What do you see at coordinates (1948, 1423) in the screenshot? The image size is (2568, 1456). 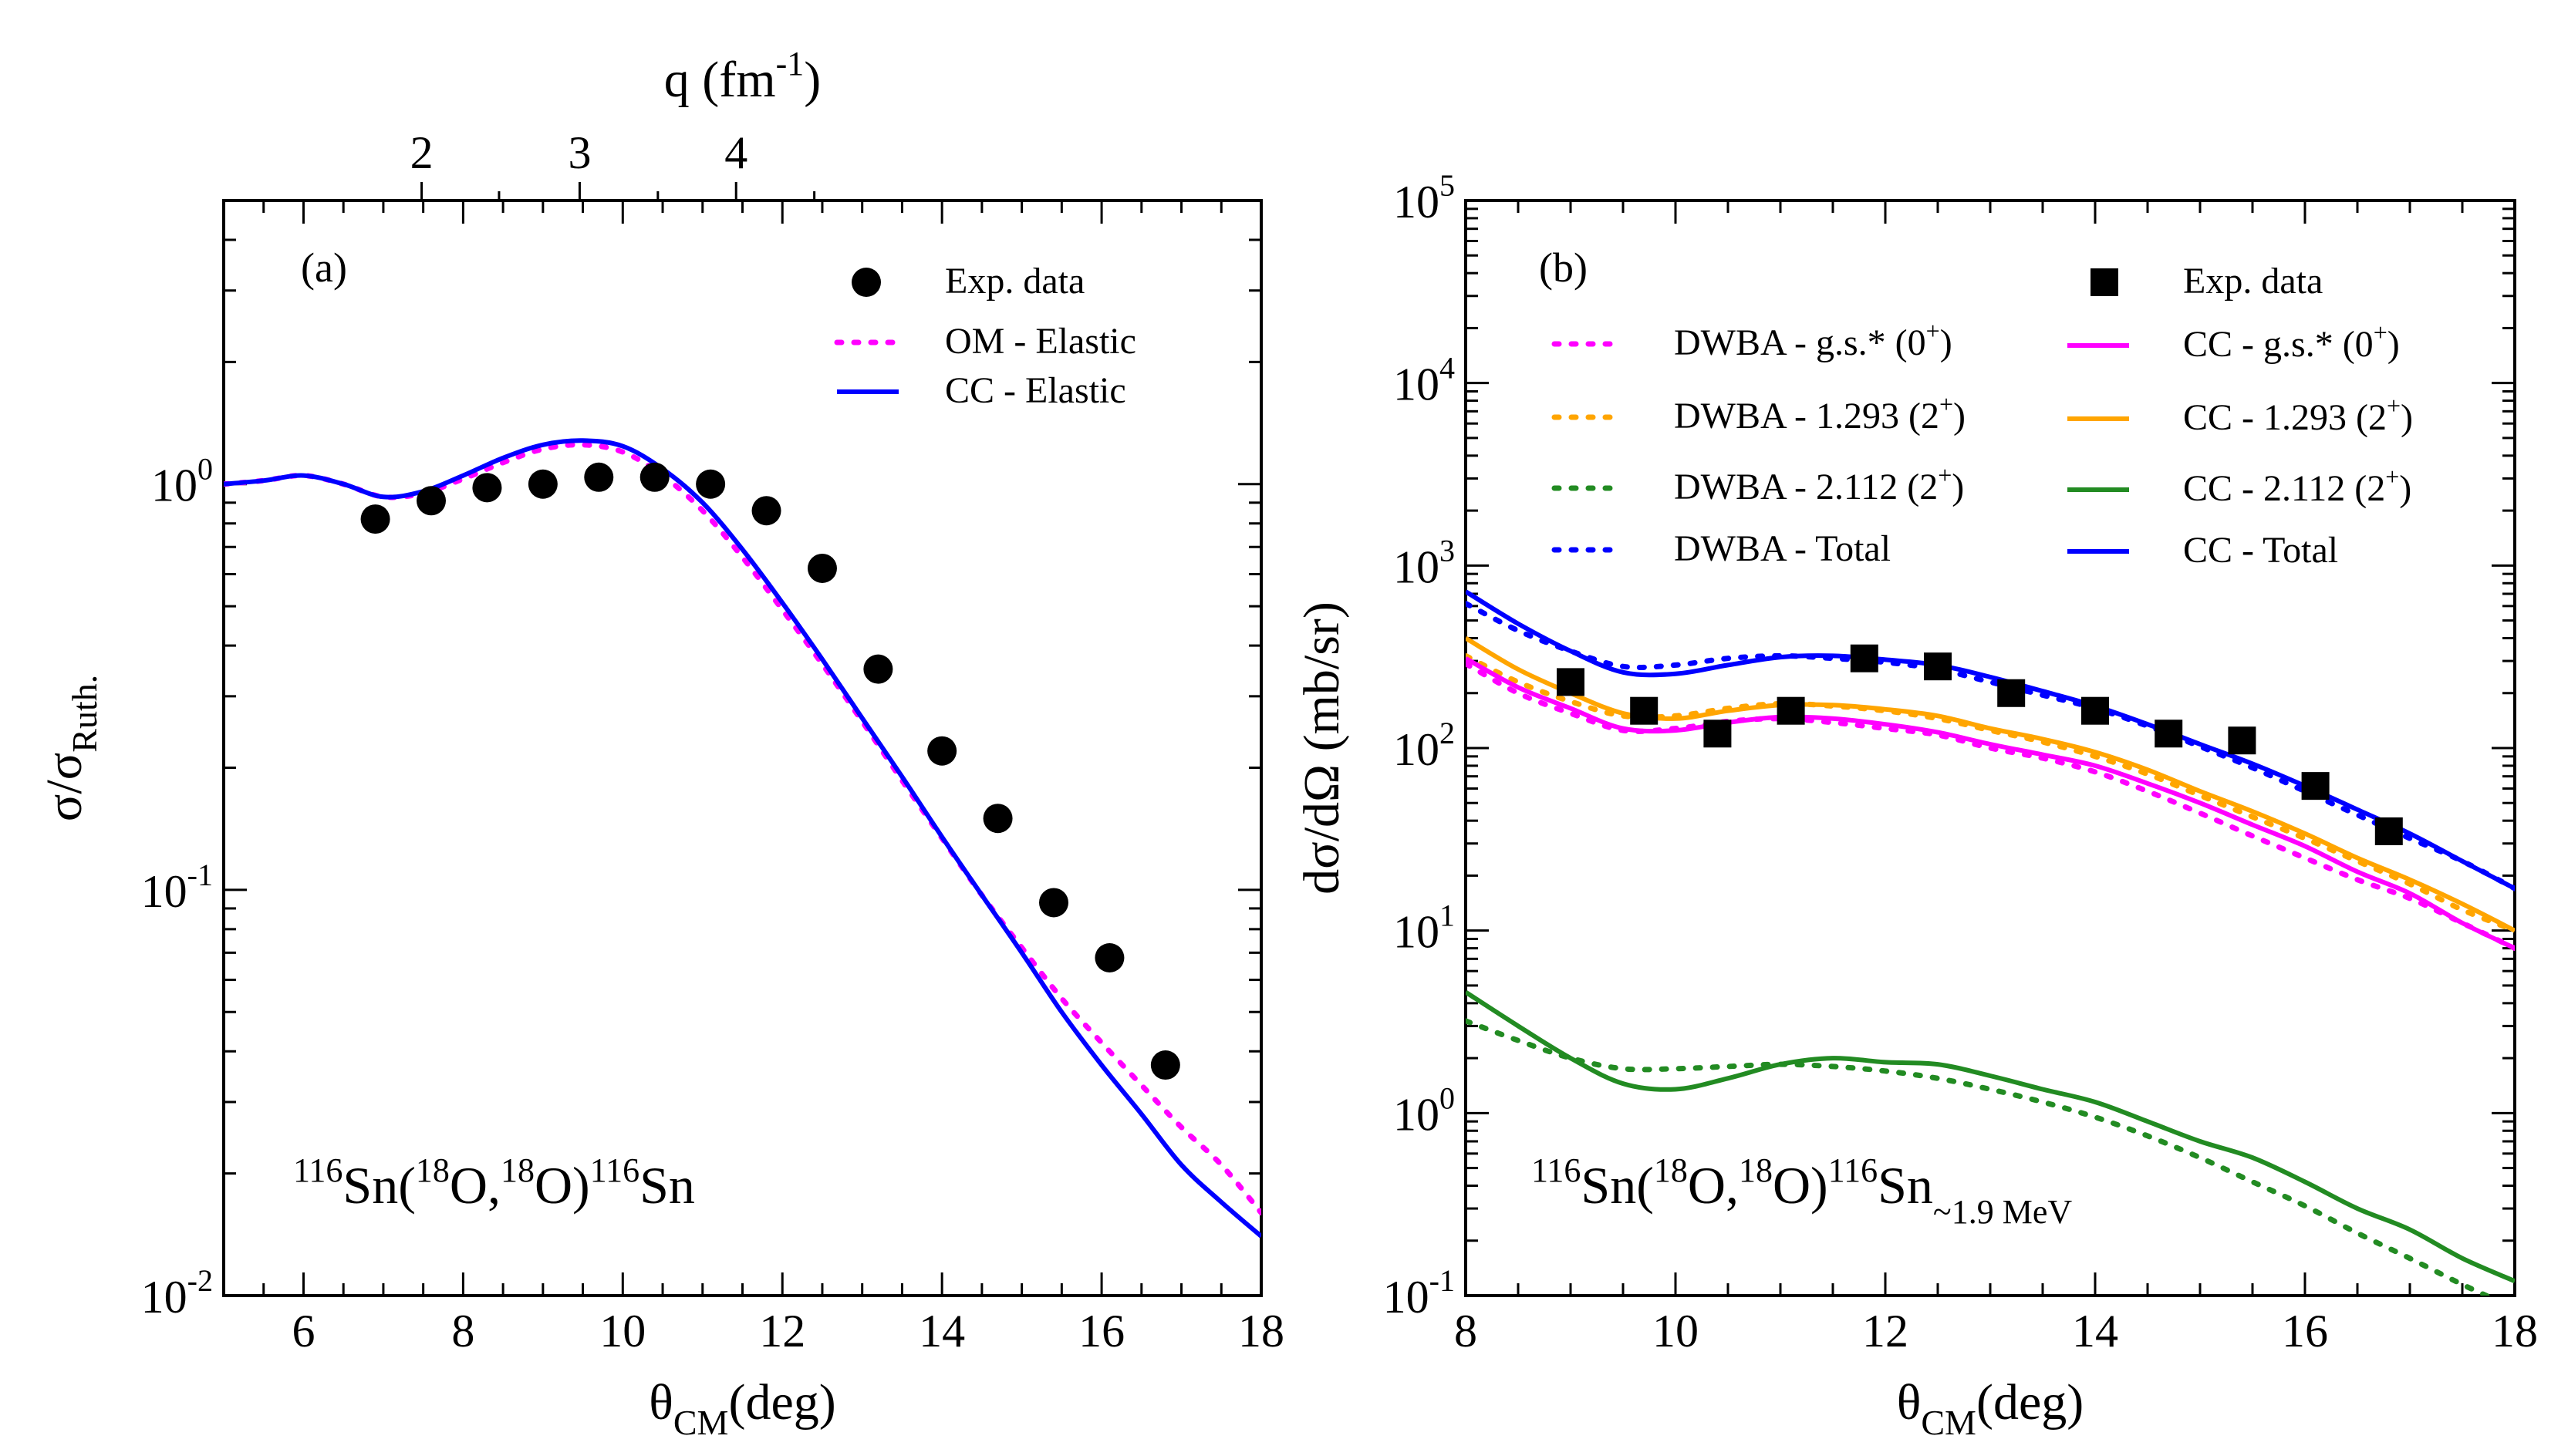 I see `x-axis-label-sub: CM` at bounding box center [1948, 1423].